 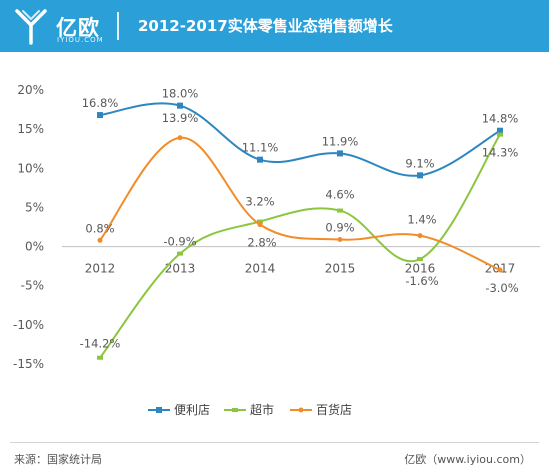 I want to click on data-label-supermarket: -0.9%, so click(x=179, y=242).